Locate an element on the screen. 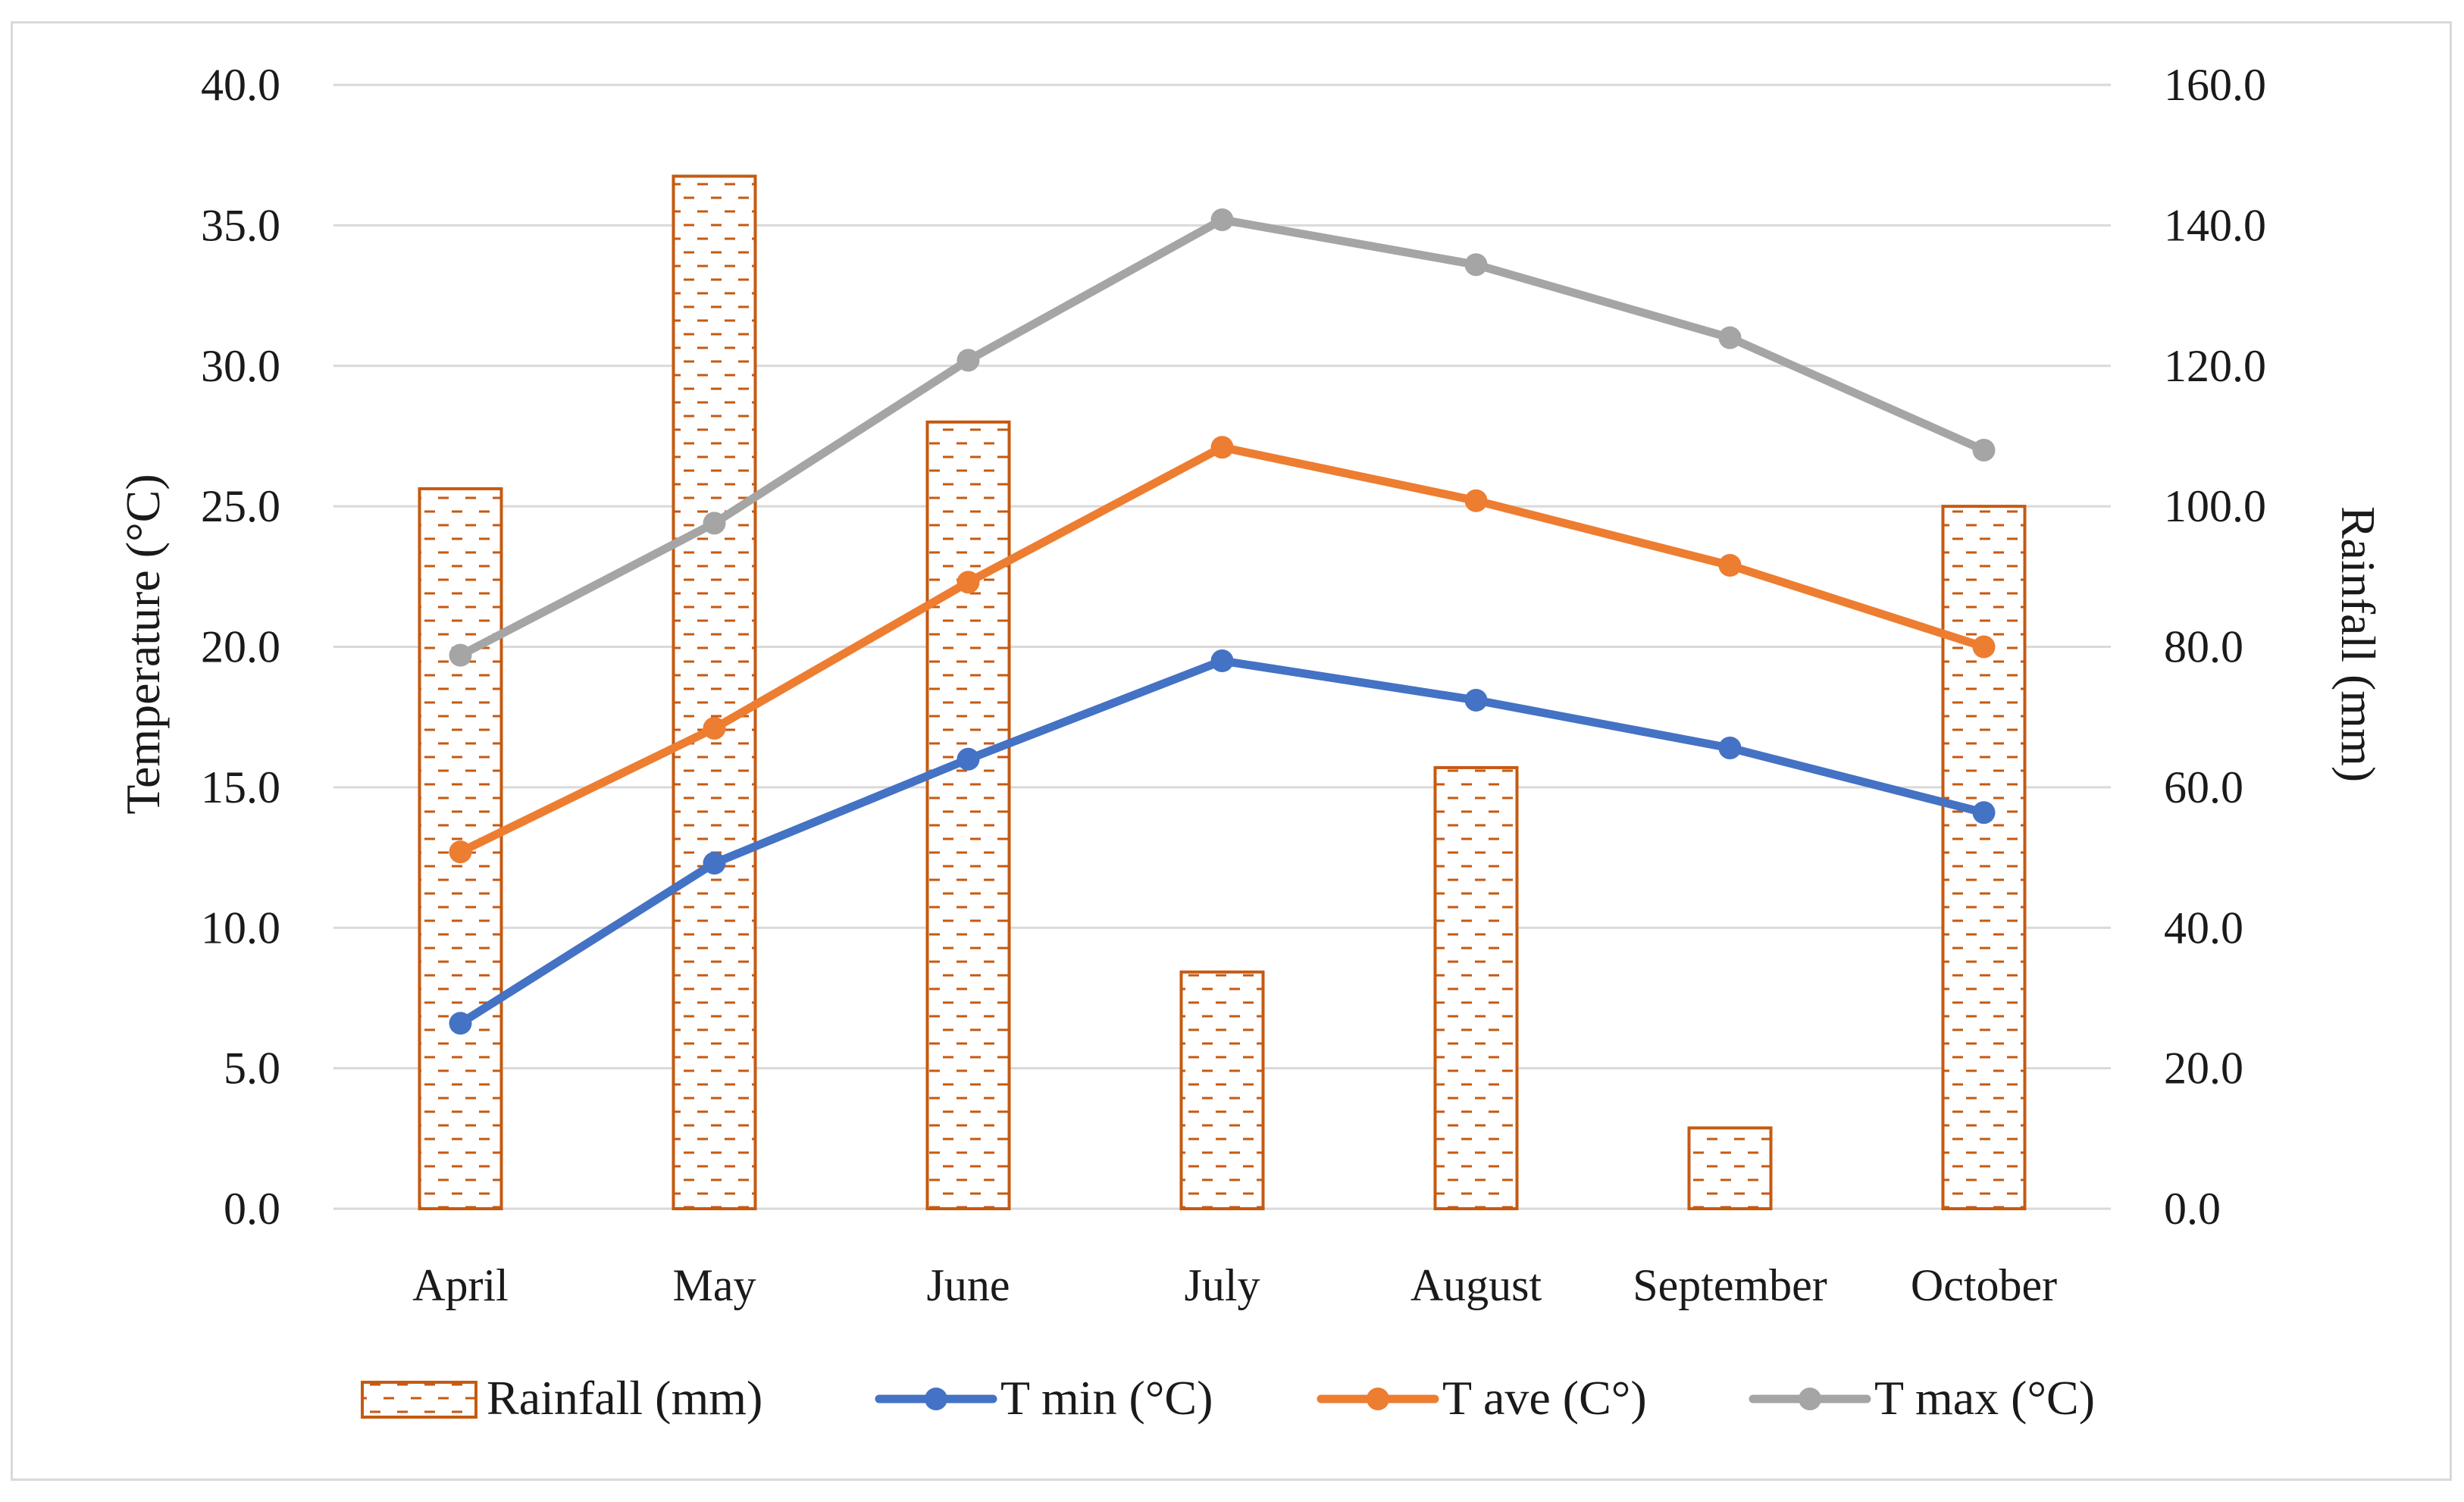 The width and height of the screenshot is (2464, 1502). legend-rainfall-swatch is located at coordinates (419, 1400).